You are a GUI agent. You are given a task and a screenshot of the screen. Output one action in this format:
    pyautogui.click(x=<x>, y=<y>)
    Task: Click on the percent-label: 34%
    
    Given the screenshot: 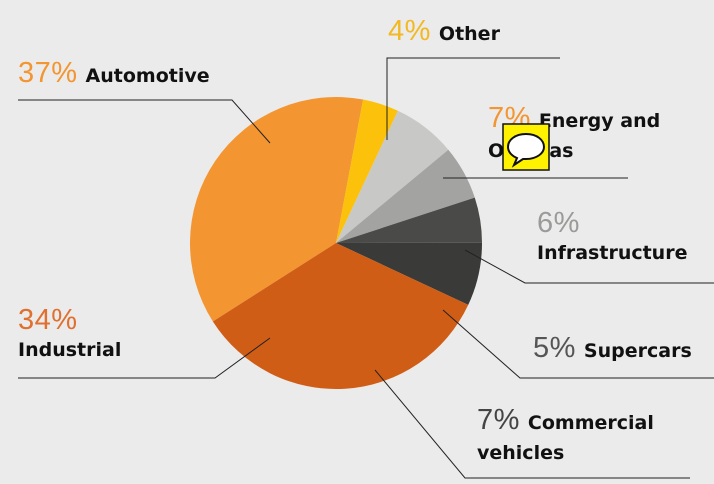 What is the action you would take?
    pyautogui.click(x=48, y=320)
    